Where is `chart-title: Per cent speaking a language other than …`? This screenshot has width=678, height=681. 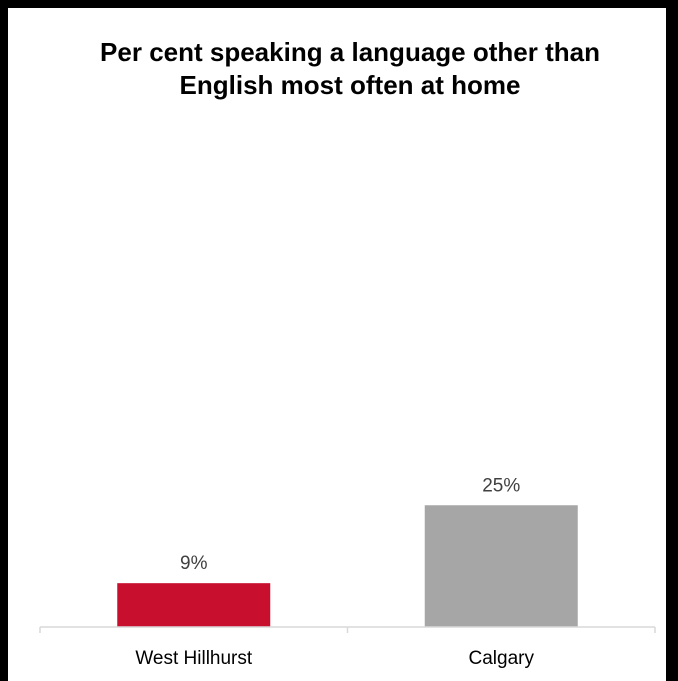
chart-title: Per cent speaking a language other than … is located at coordinates (350, 68).